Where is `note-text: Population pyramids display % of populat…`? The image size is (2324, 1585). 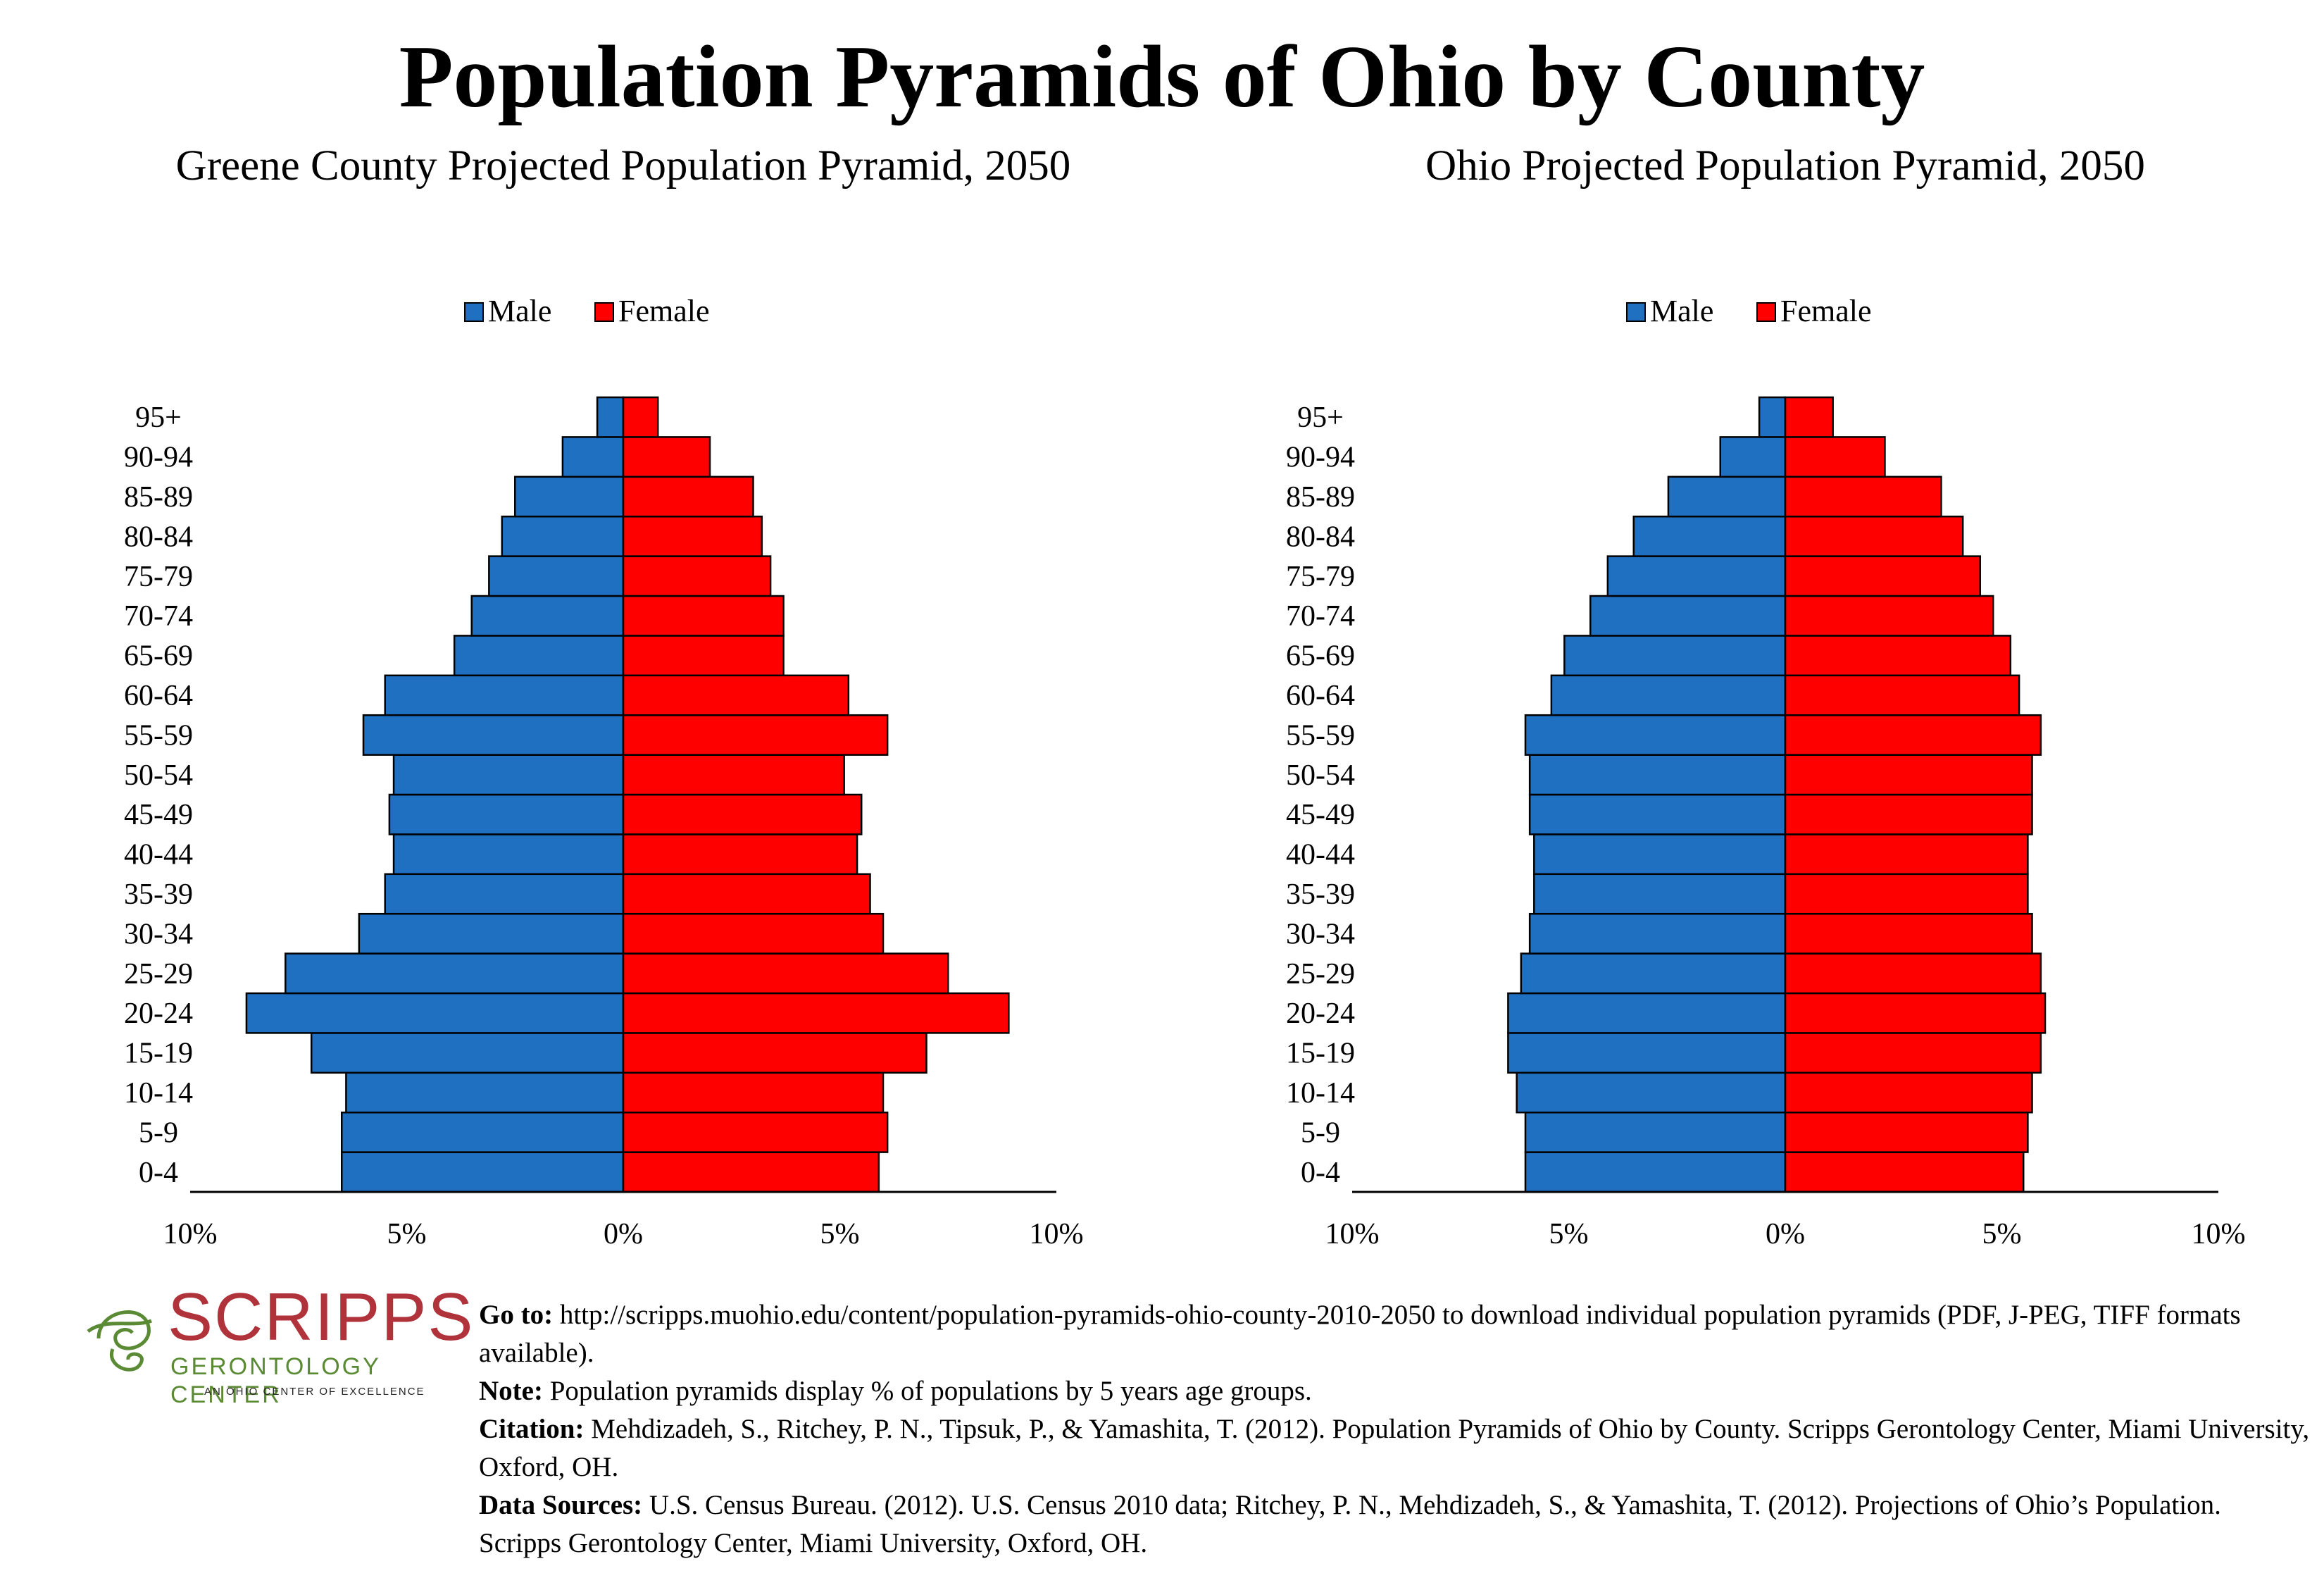
note-text: Population pyramids display % of populat… is located at coordinates (930, 1391).